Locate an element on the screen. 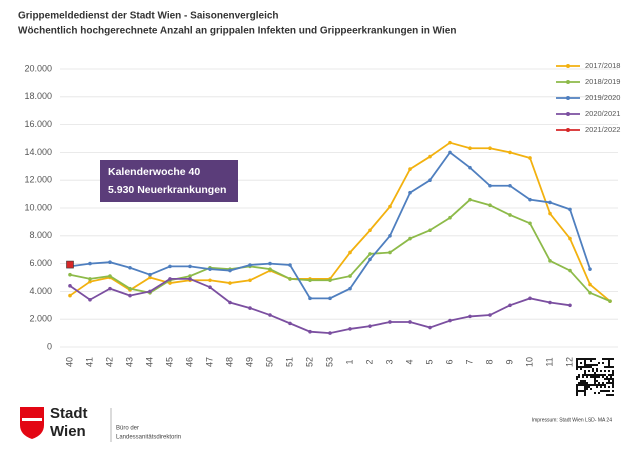 Image resolution: width=640 pixels, height=464 pixels. x-tick-label: 10 is located at coordinates (529, 362).